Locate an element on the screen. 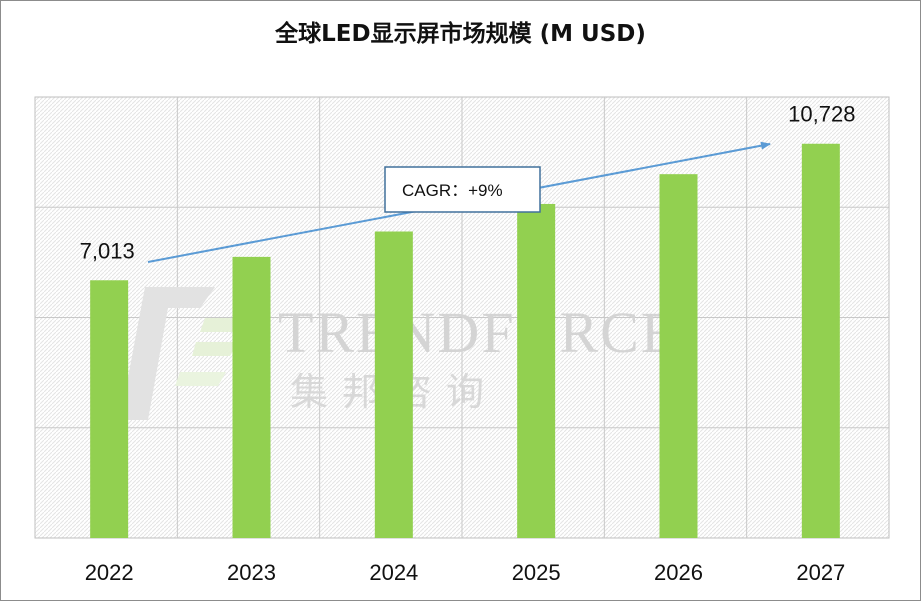 The height and width of the screenshot is (601, 921). data-label-2022: 7,013 is located at coordinates (107, 250).